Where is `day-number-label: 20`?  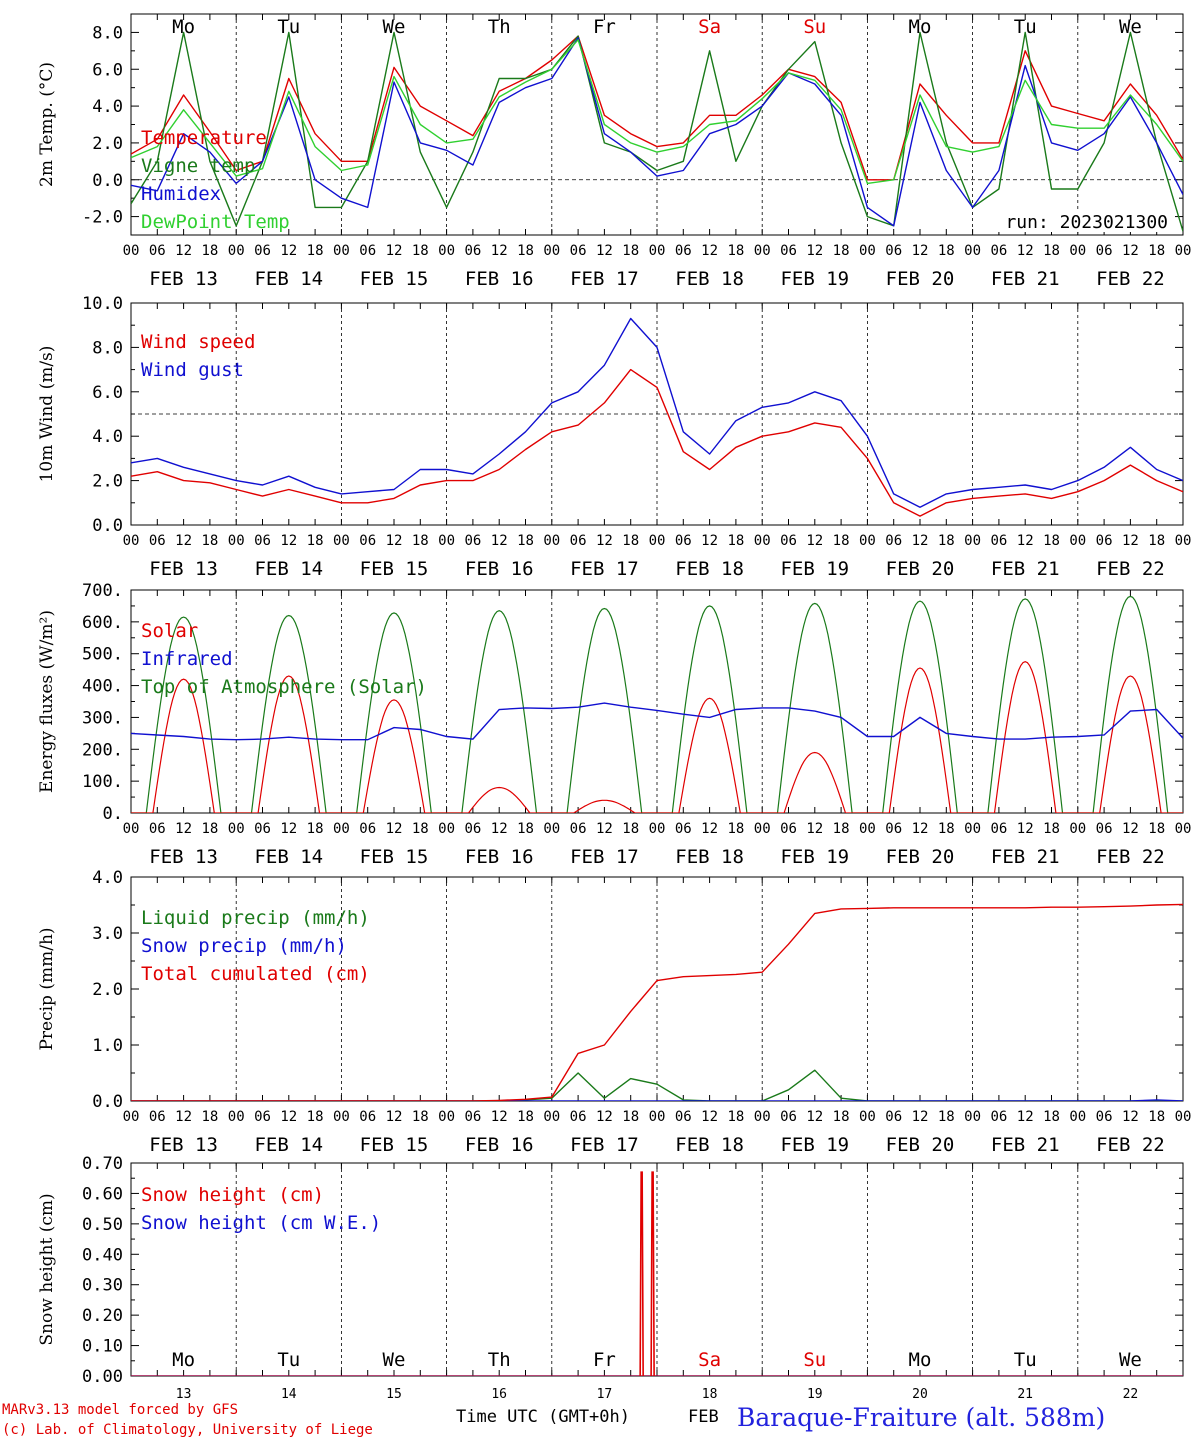
day-number-label: 20 is located at coordinates (920, 1394).